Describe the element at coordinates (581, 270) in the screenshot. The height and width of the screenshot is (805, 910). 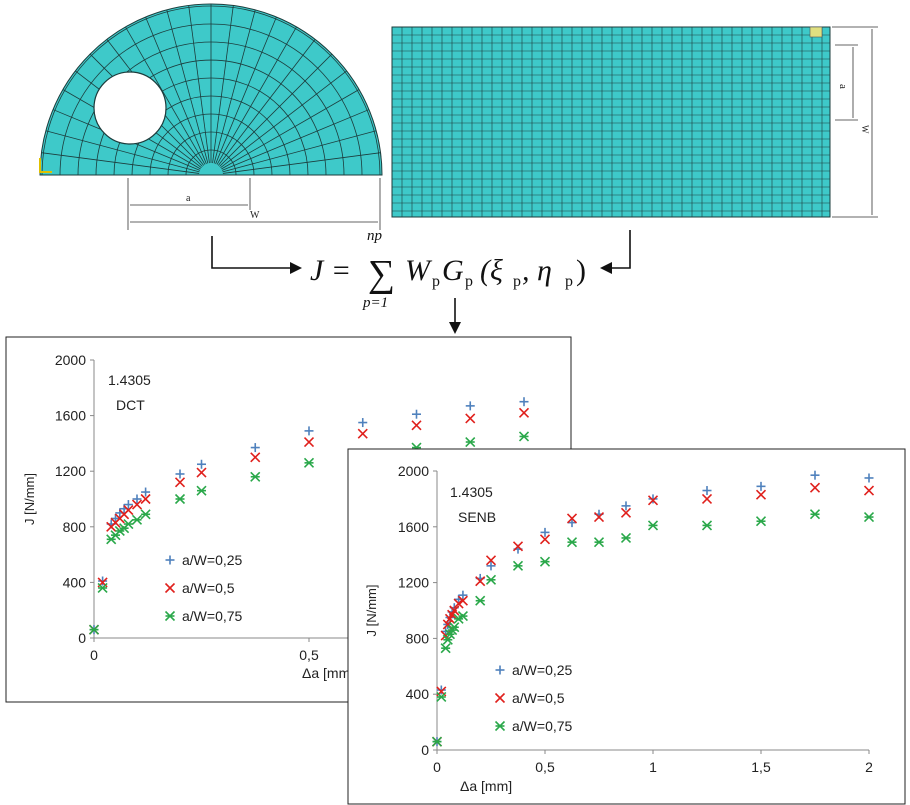
I see `formula-close: )` at that location.